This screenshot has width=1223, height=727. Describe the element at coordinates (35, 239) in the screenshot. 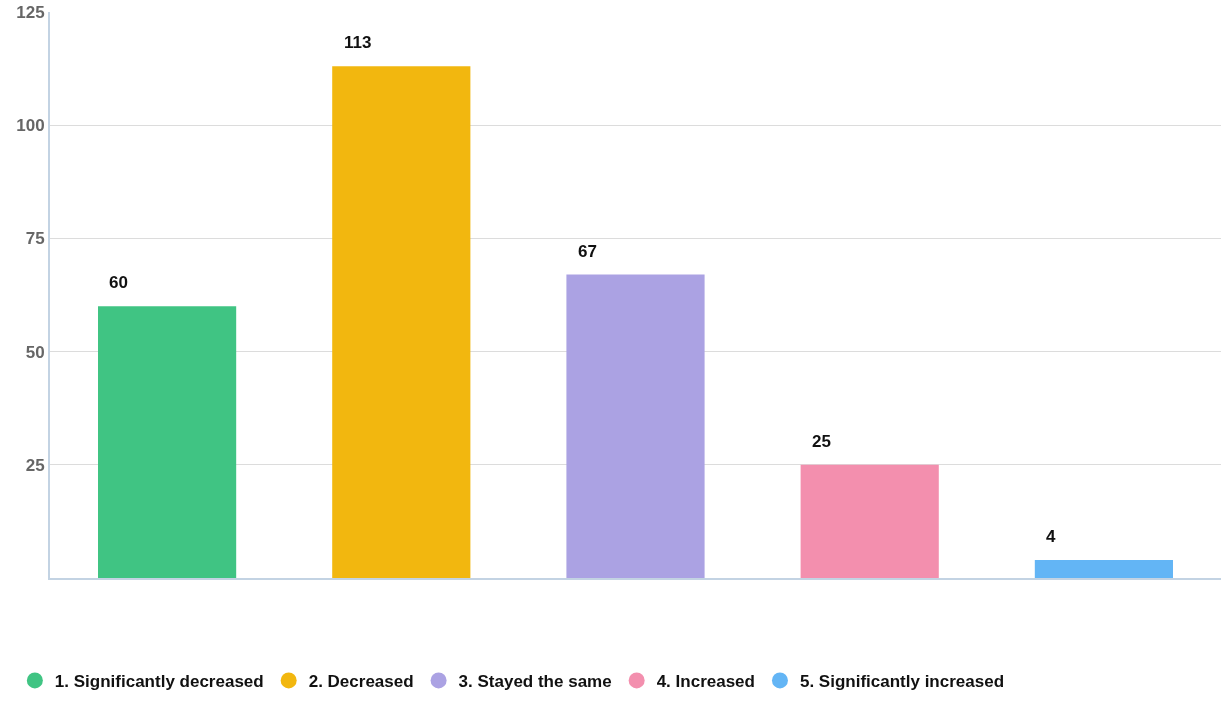

I see `y-tick-label: 75` at that location.